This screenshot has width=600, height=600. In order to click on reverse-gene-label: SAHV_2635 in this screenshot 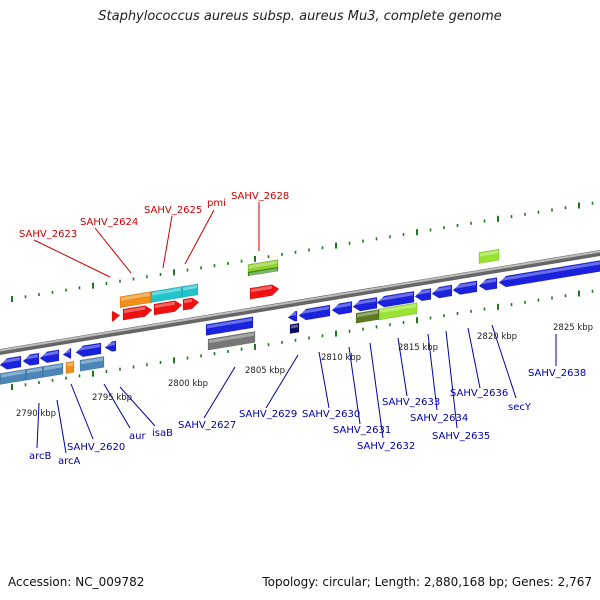, I will do `click(461, 436)`.